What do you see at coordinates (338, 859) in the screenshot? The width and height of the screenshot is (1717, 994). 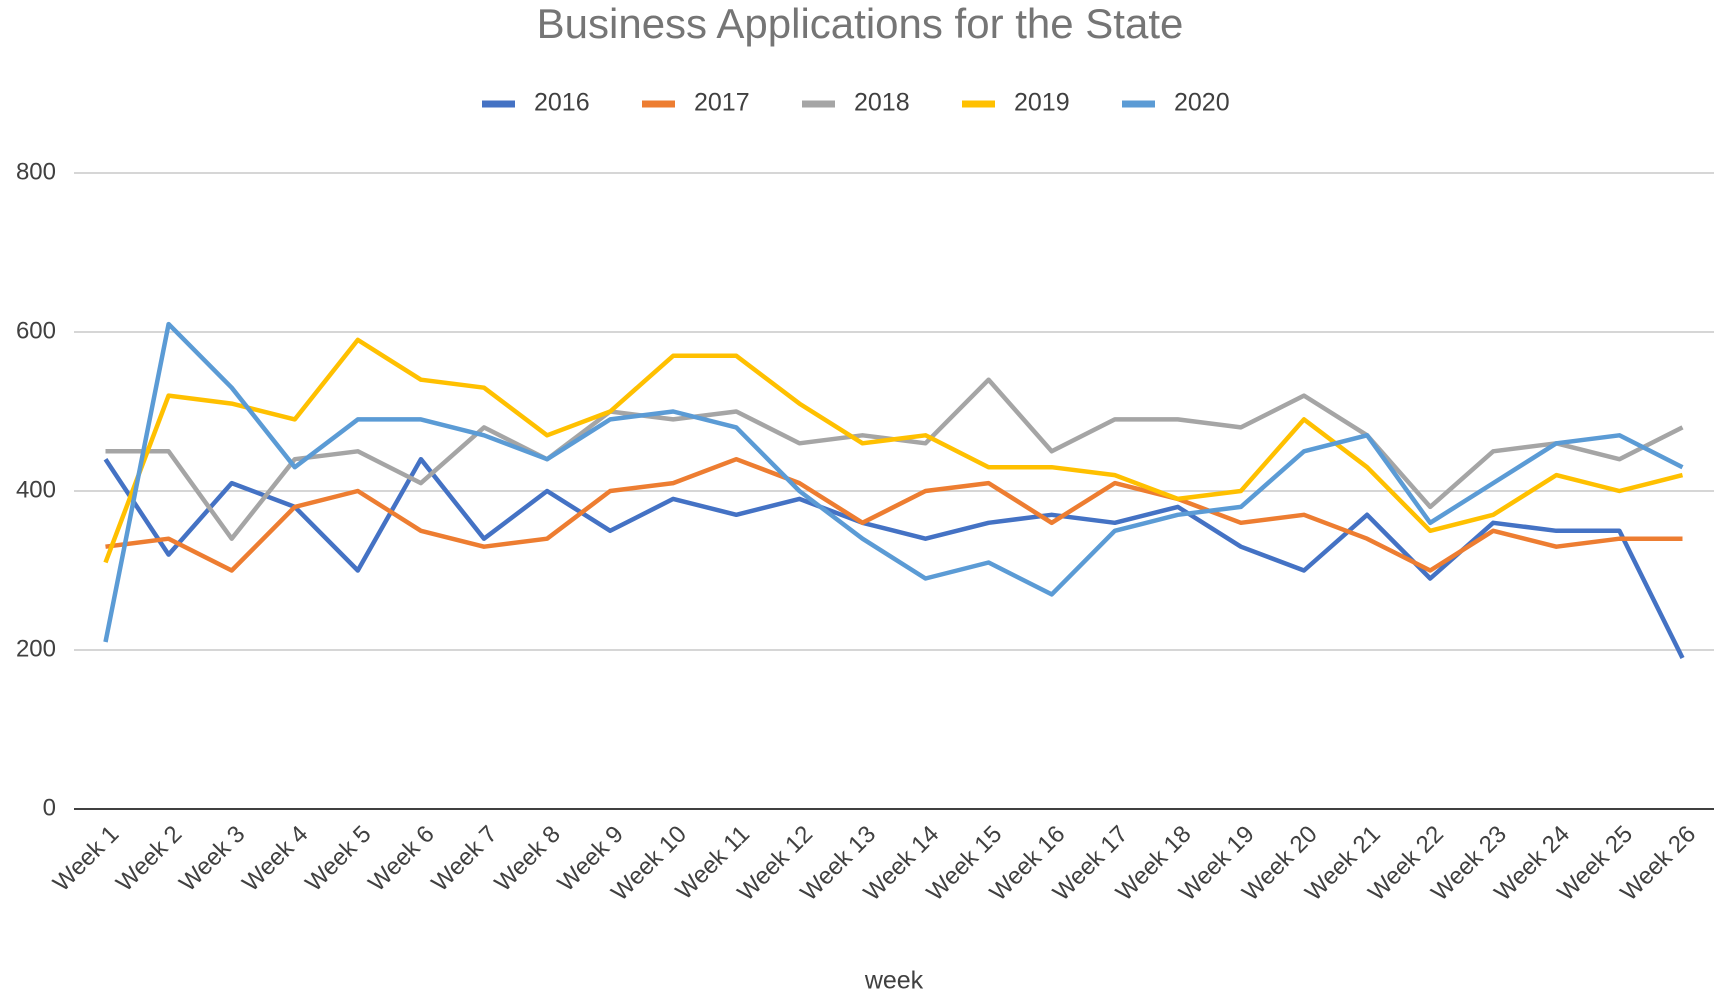 I see `x-tick-label: Week 5` at bounding box center [338, 859].